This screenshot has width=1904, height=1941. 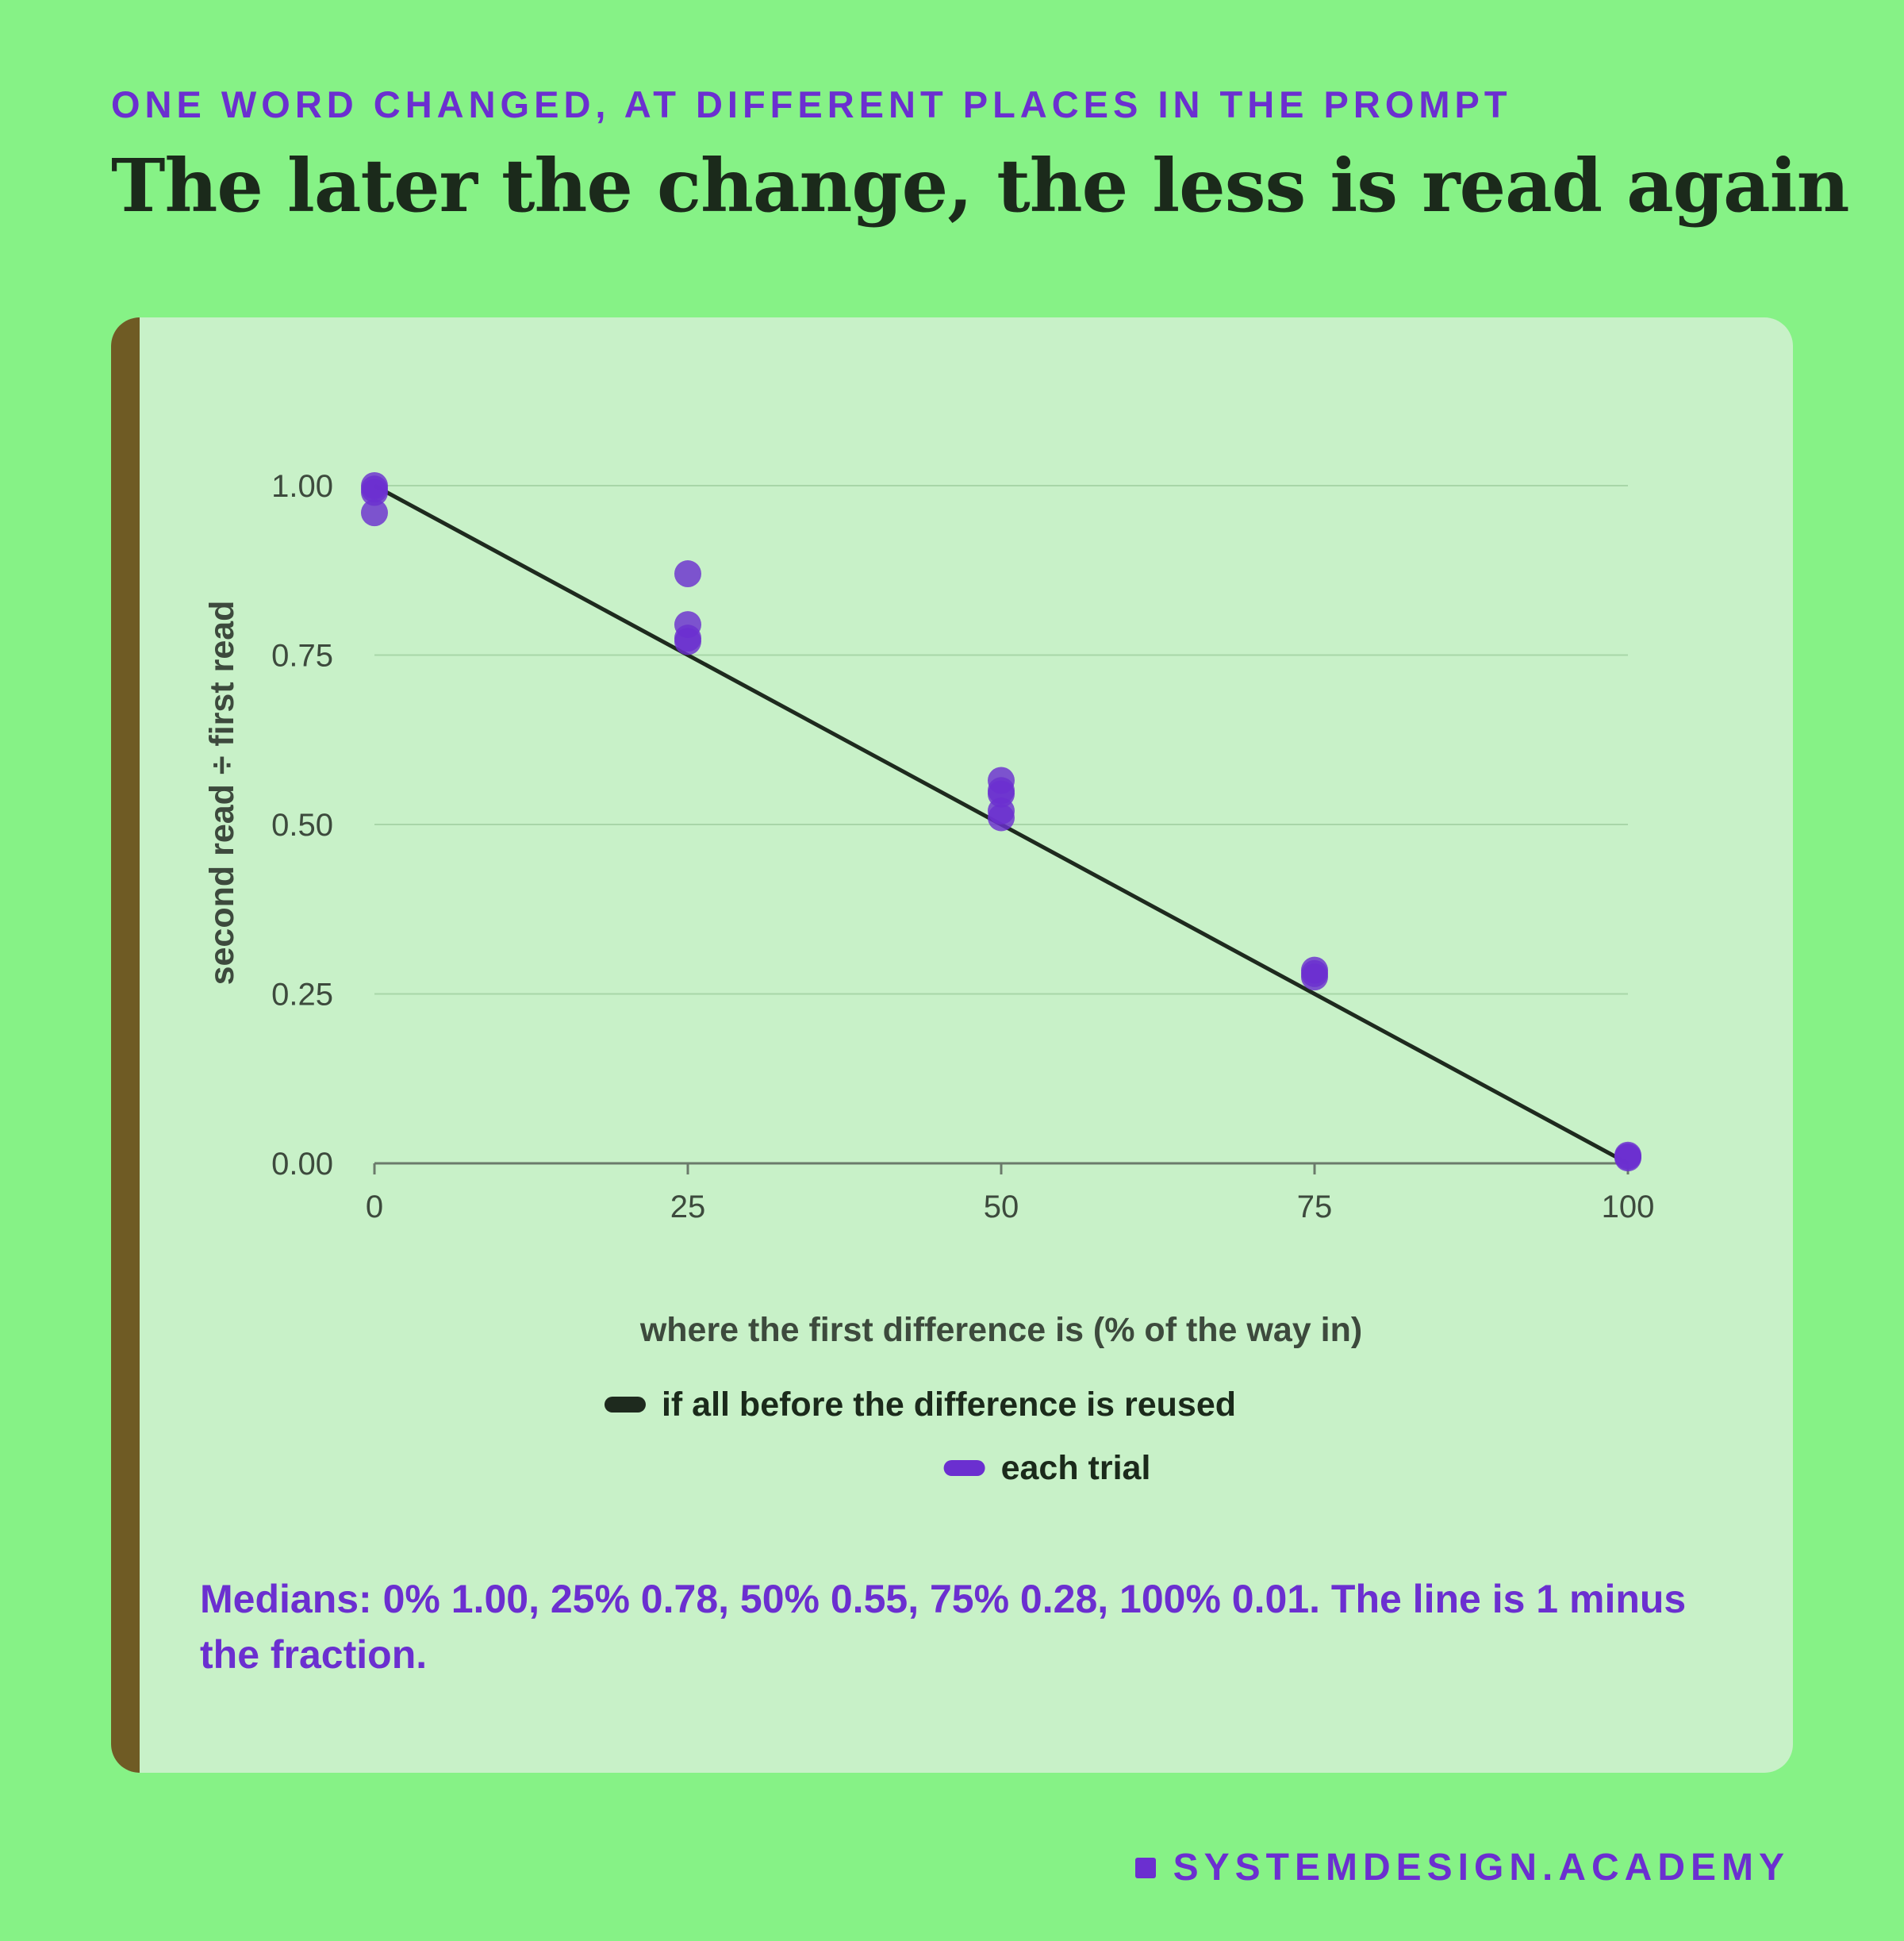 I want to click on x-tick-label: 100, so click(x=1628, y=1207).